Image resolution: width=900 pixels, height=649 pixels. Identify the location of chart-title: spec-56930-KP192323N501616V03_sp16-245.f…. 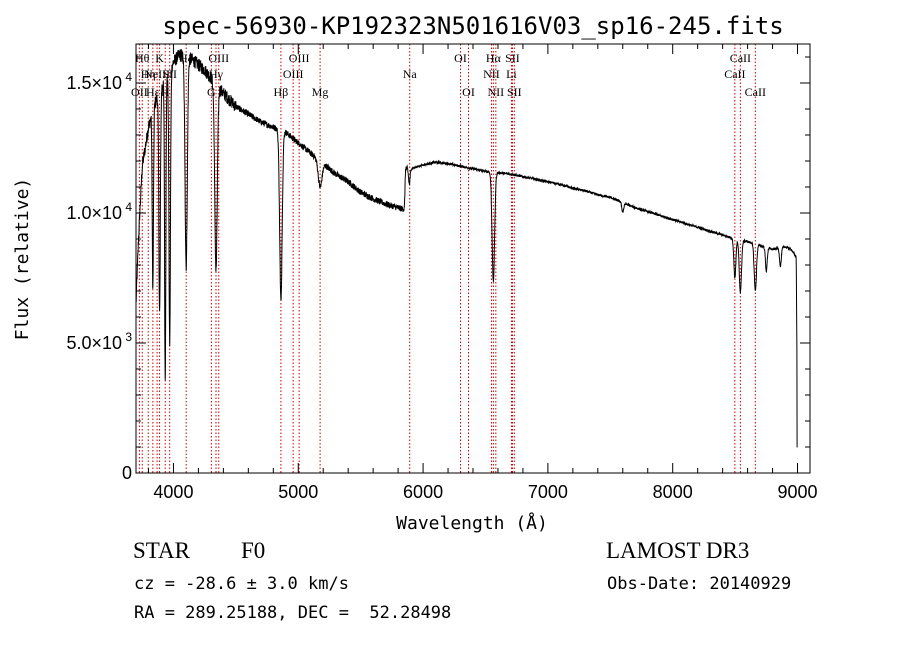
(472, 26).